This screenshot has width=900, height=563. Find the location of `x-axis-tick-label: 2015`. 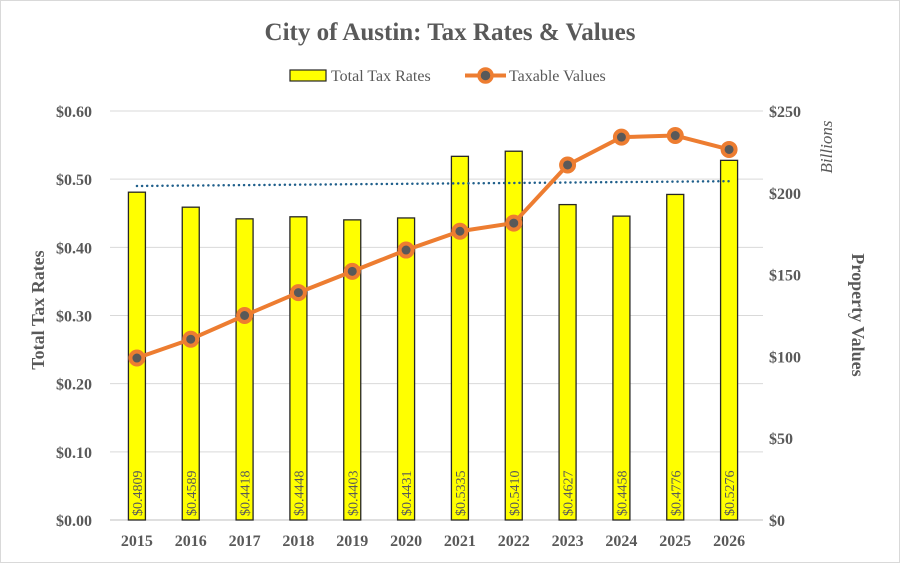

x-axis-tick-label: 2015 is located at coordinates (137, 541).